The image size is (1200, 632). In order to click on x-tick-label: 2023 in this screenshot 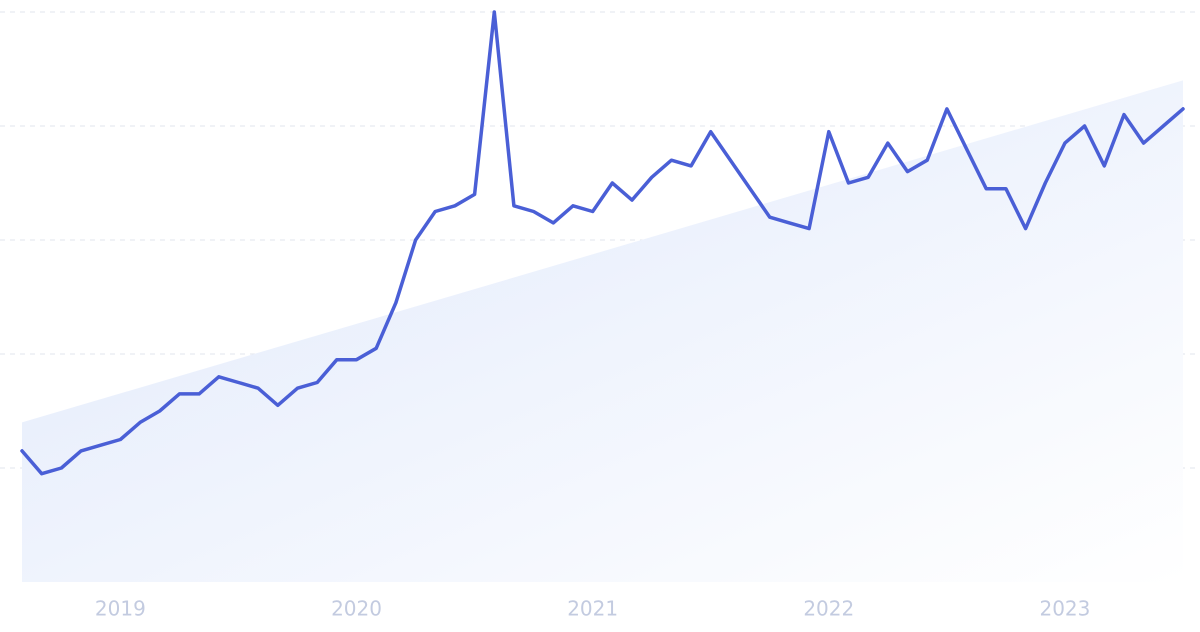, I will do `click(1064, 609)`.